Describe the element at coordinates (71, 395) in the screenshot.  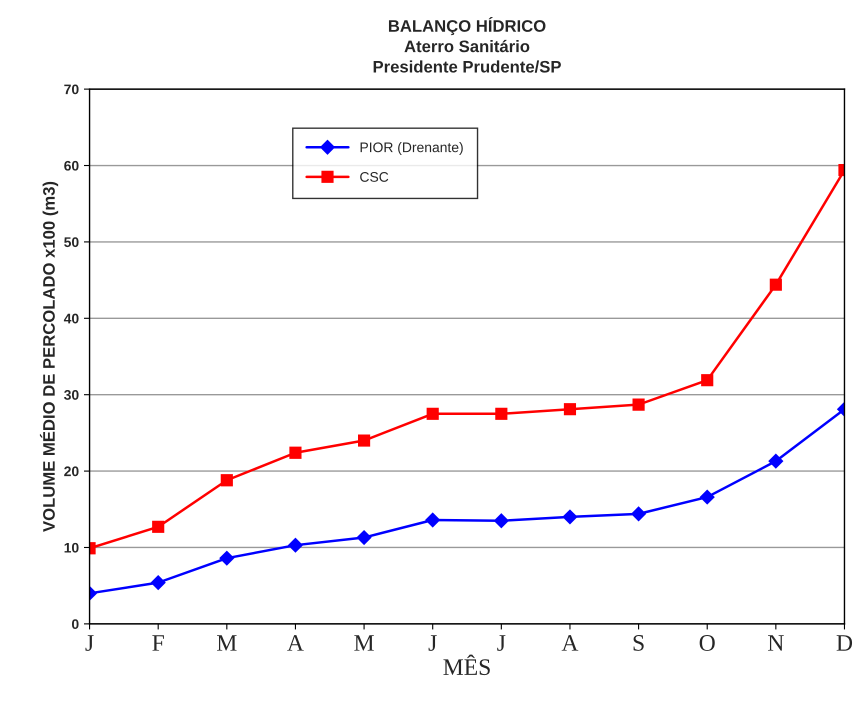
I see `y-tick-label: 30` at that location.